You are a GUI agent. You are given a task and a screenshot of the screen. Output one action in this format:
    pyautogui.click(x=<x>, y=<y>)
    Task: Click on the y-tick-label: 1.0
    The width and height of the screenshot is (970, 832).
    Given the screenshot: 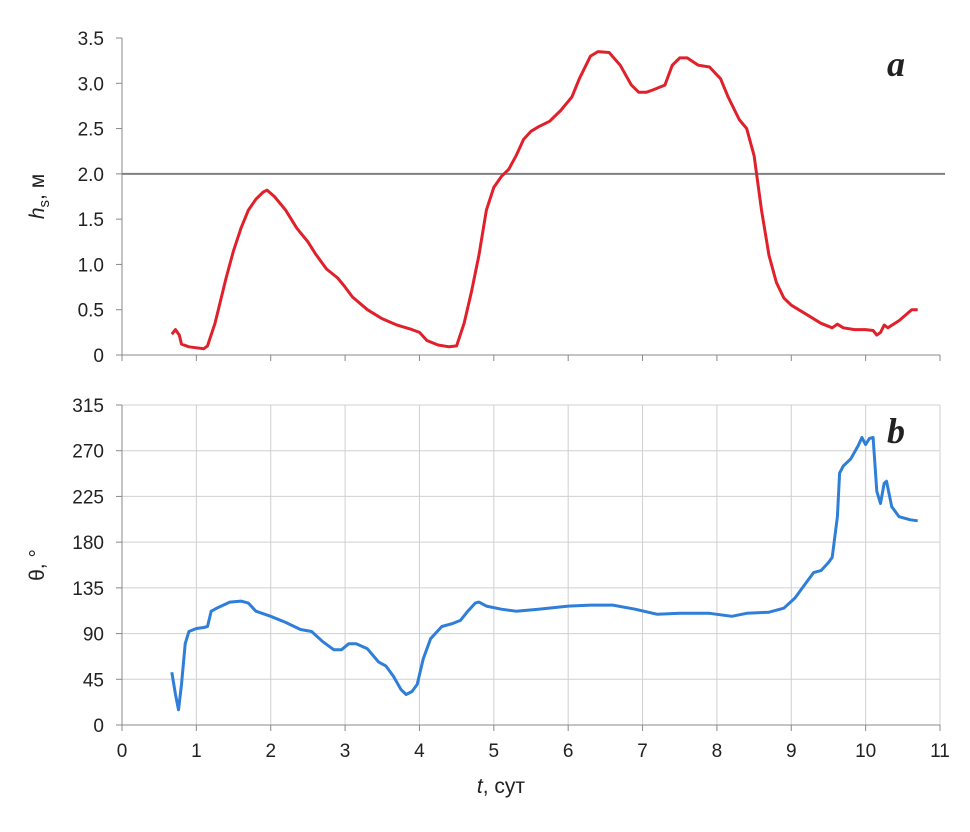 What is the action you would take?
    pyautogui.click(x=91, y=265)
    